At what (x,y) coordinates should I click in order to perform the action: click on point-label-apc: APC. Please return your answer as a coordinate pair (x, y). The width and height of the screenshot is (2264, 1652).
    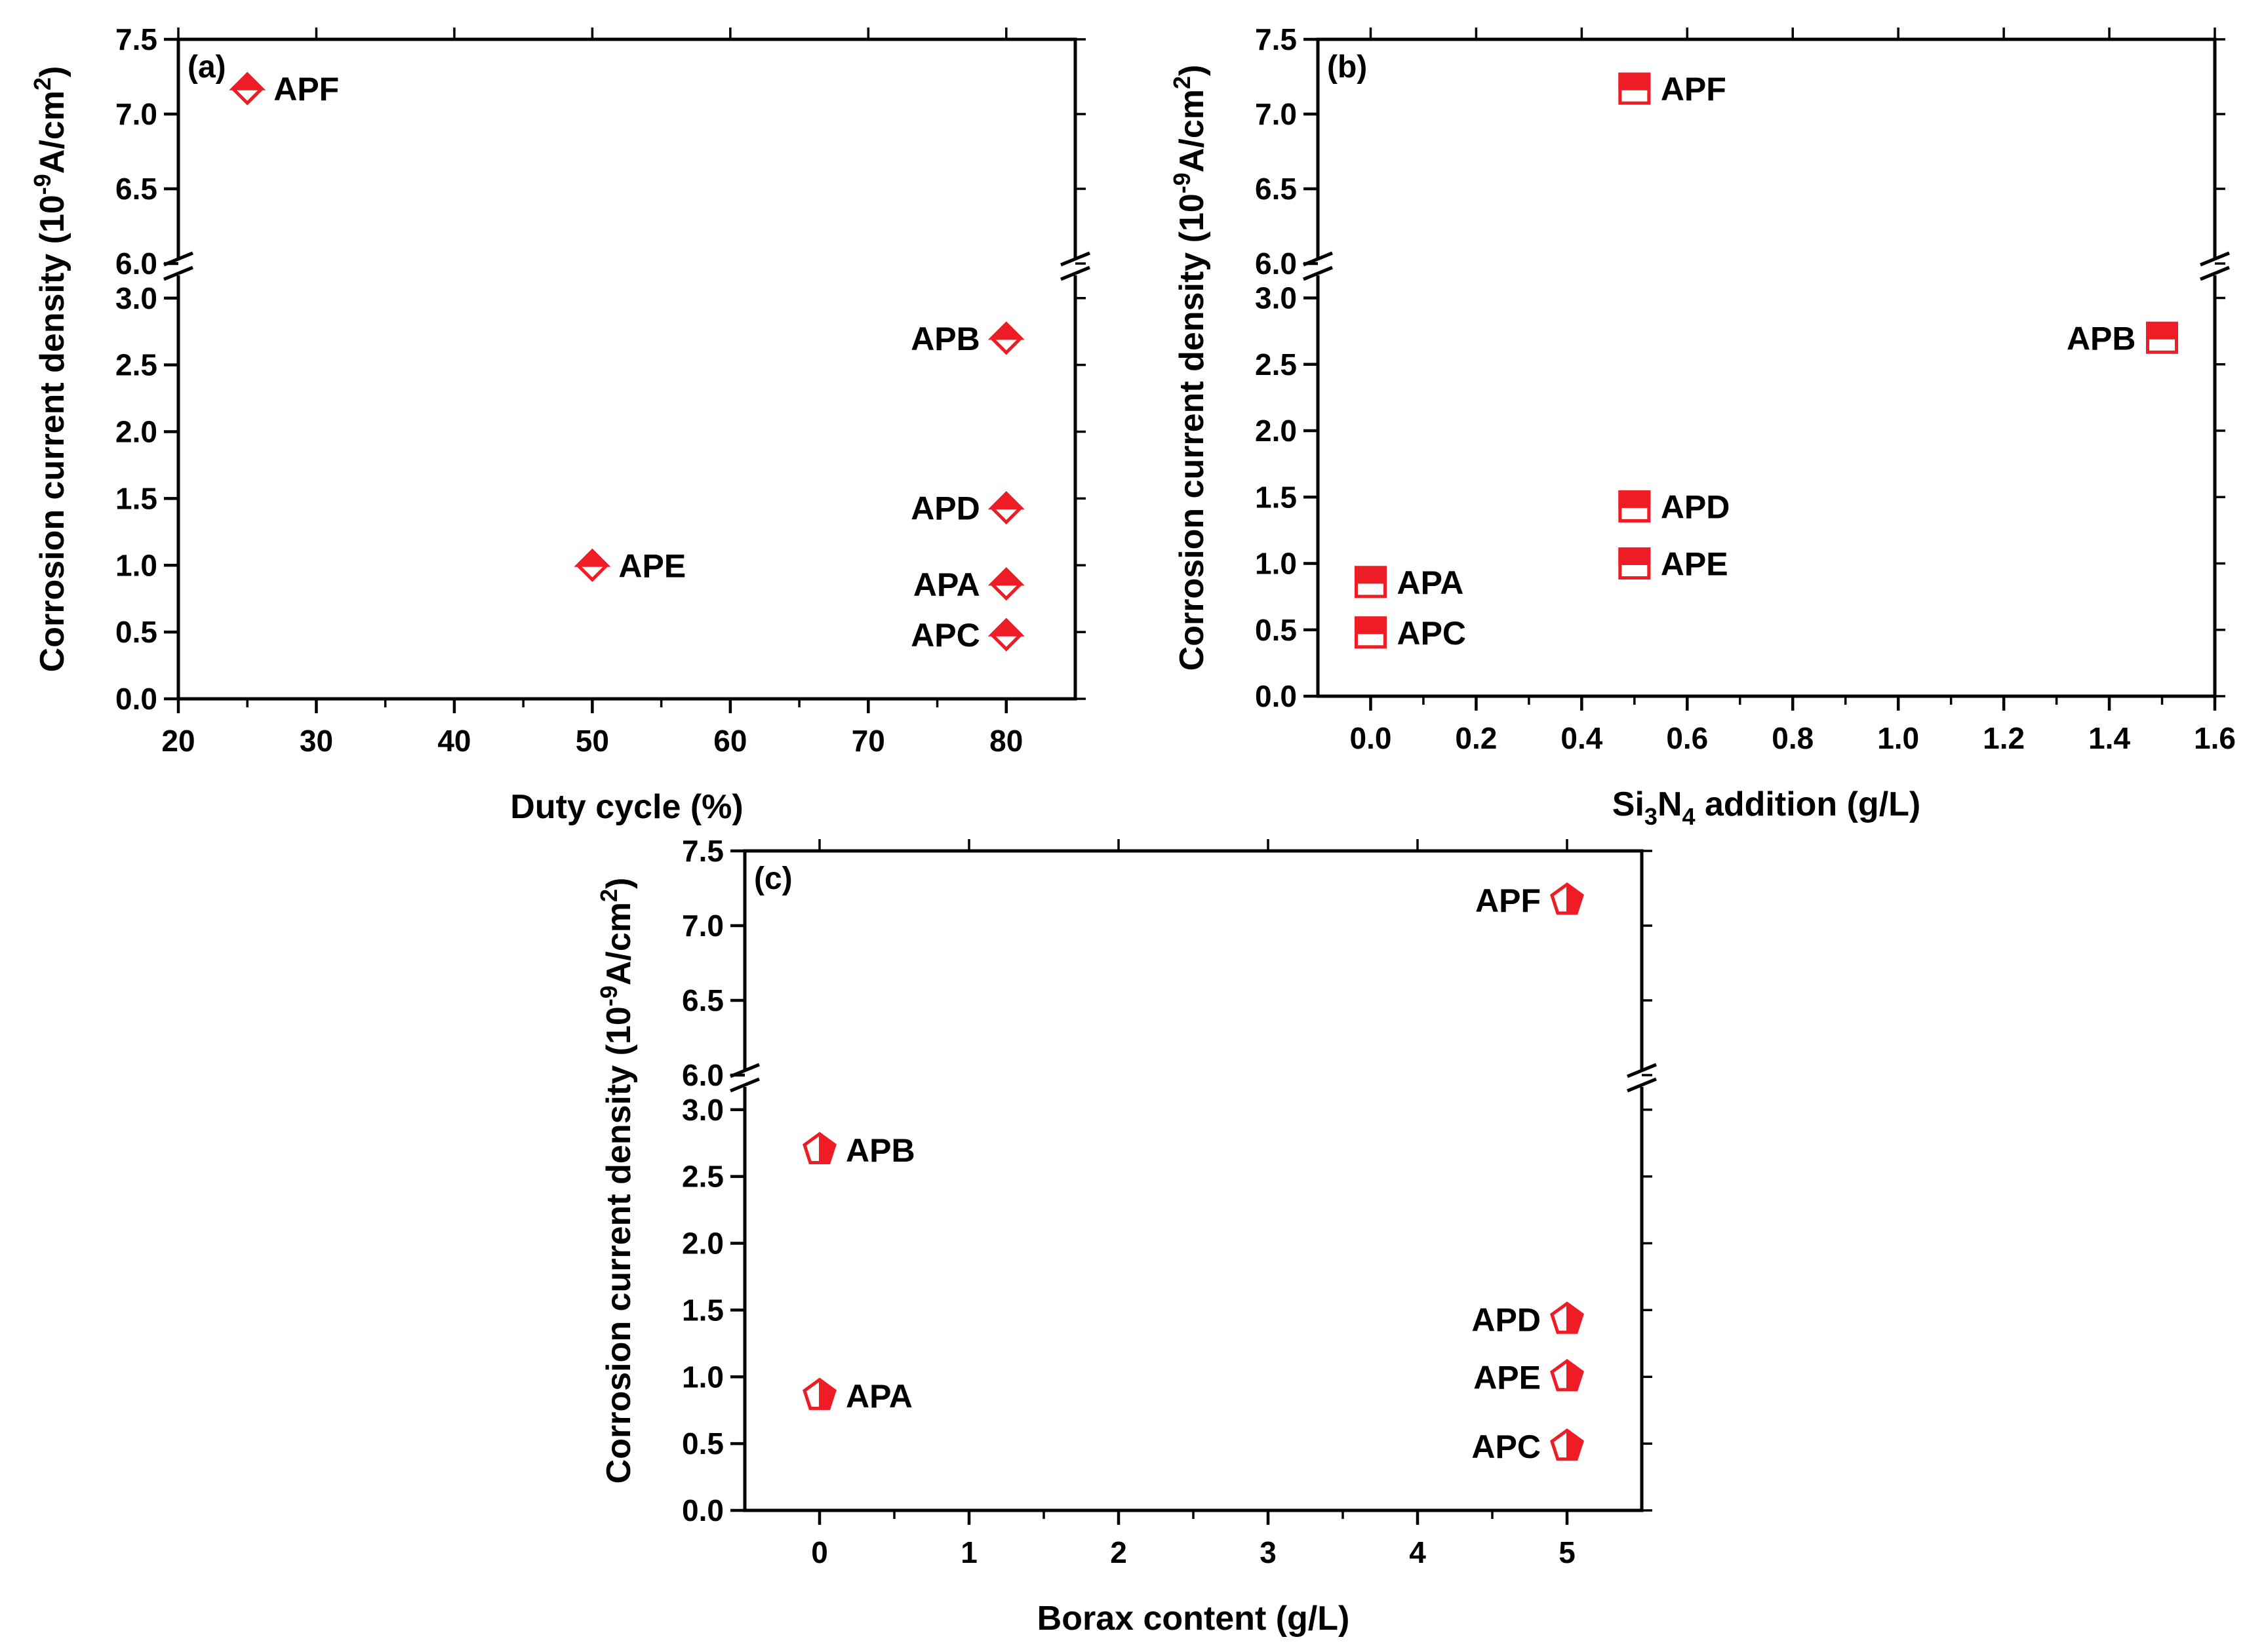
    Looking at the image, I should click on (1431, 633).